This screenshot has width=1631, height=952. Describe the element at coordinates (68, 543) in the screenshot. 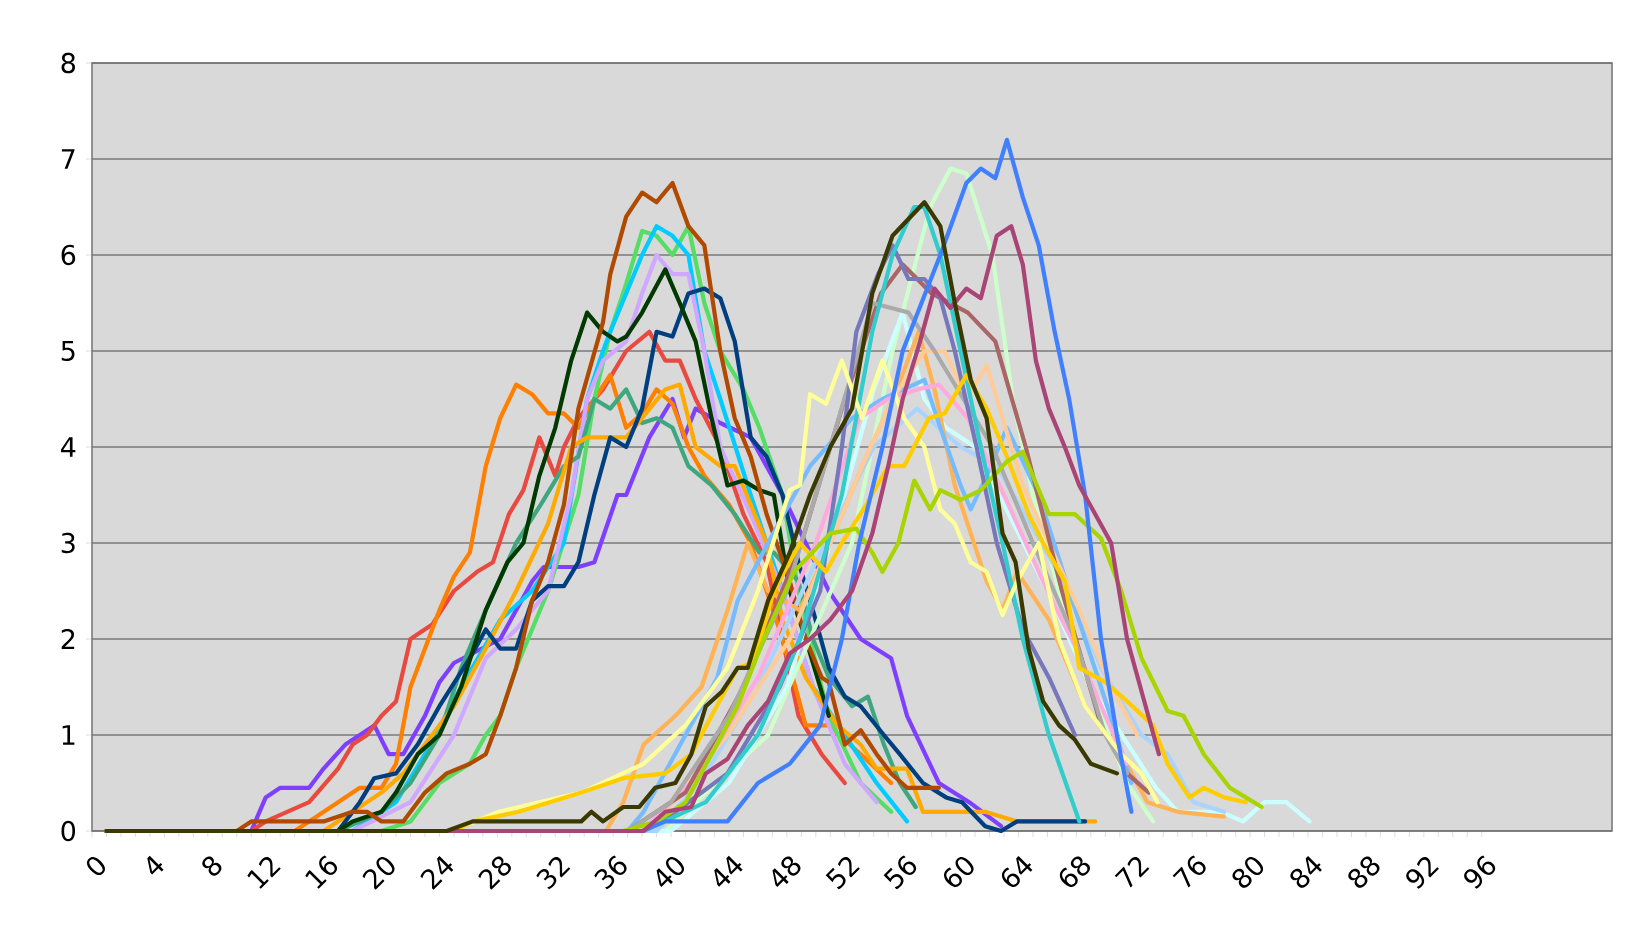

I see `y-tick-label: 3` at that location.